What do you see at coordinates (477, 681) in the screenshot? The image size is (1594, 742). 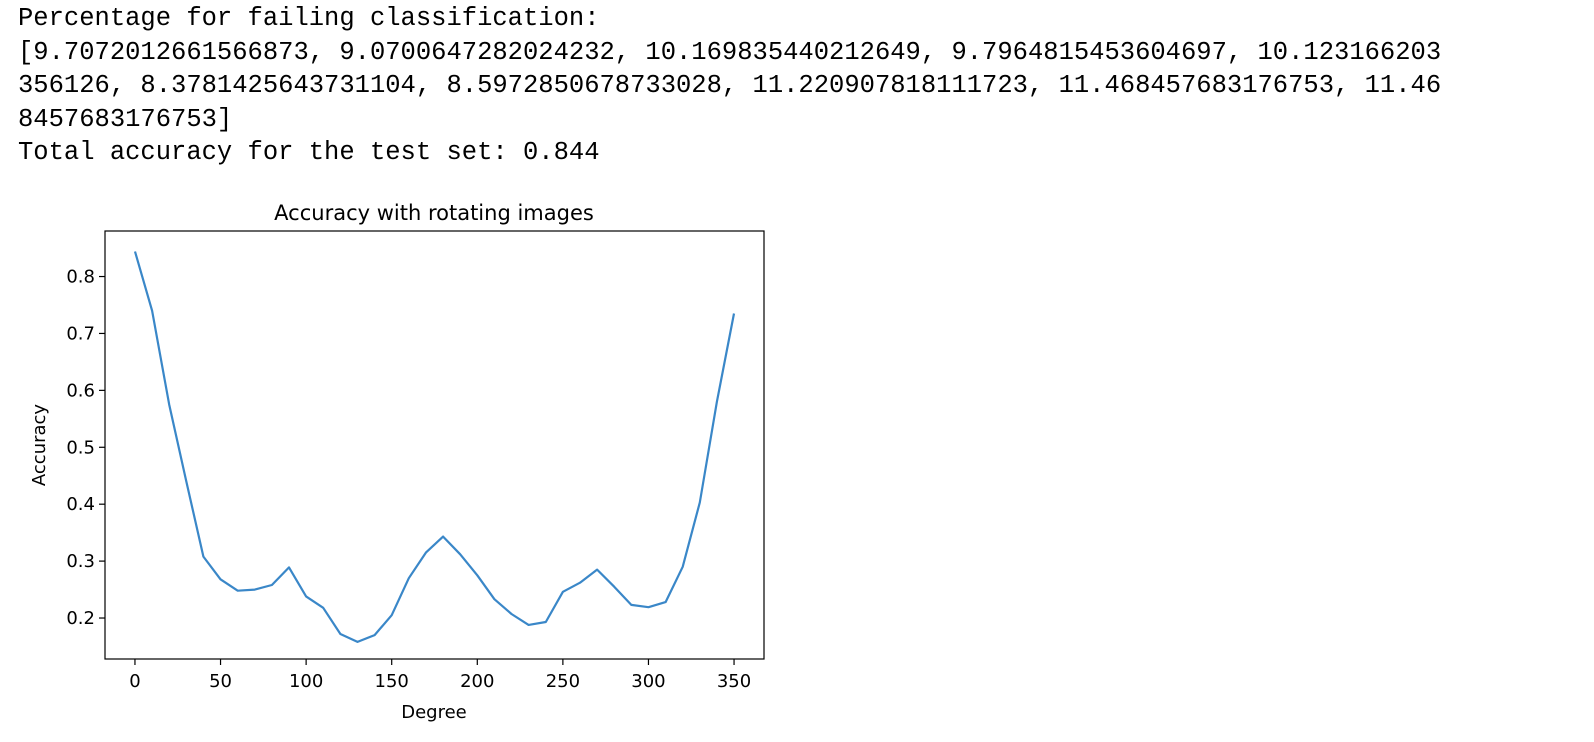 I see `x-tick-label: 200` at bounding box center [477, 681].